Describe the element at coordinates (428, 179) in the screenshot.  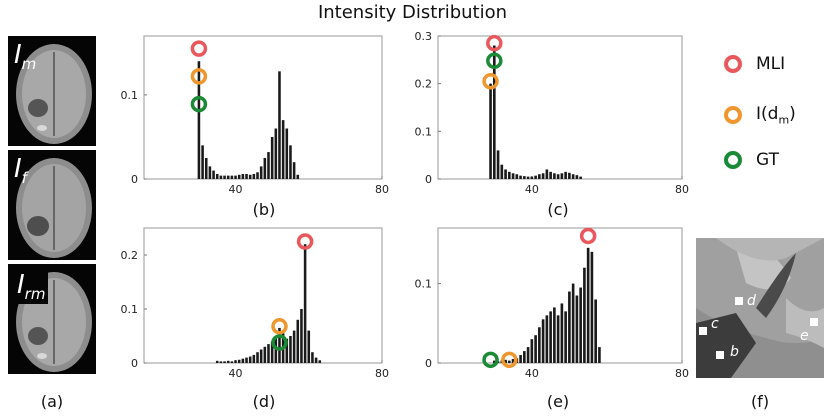
I see `ytick-label-c: 0` at that location.